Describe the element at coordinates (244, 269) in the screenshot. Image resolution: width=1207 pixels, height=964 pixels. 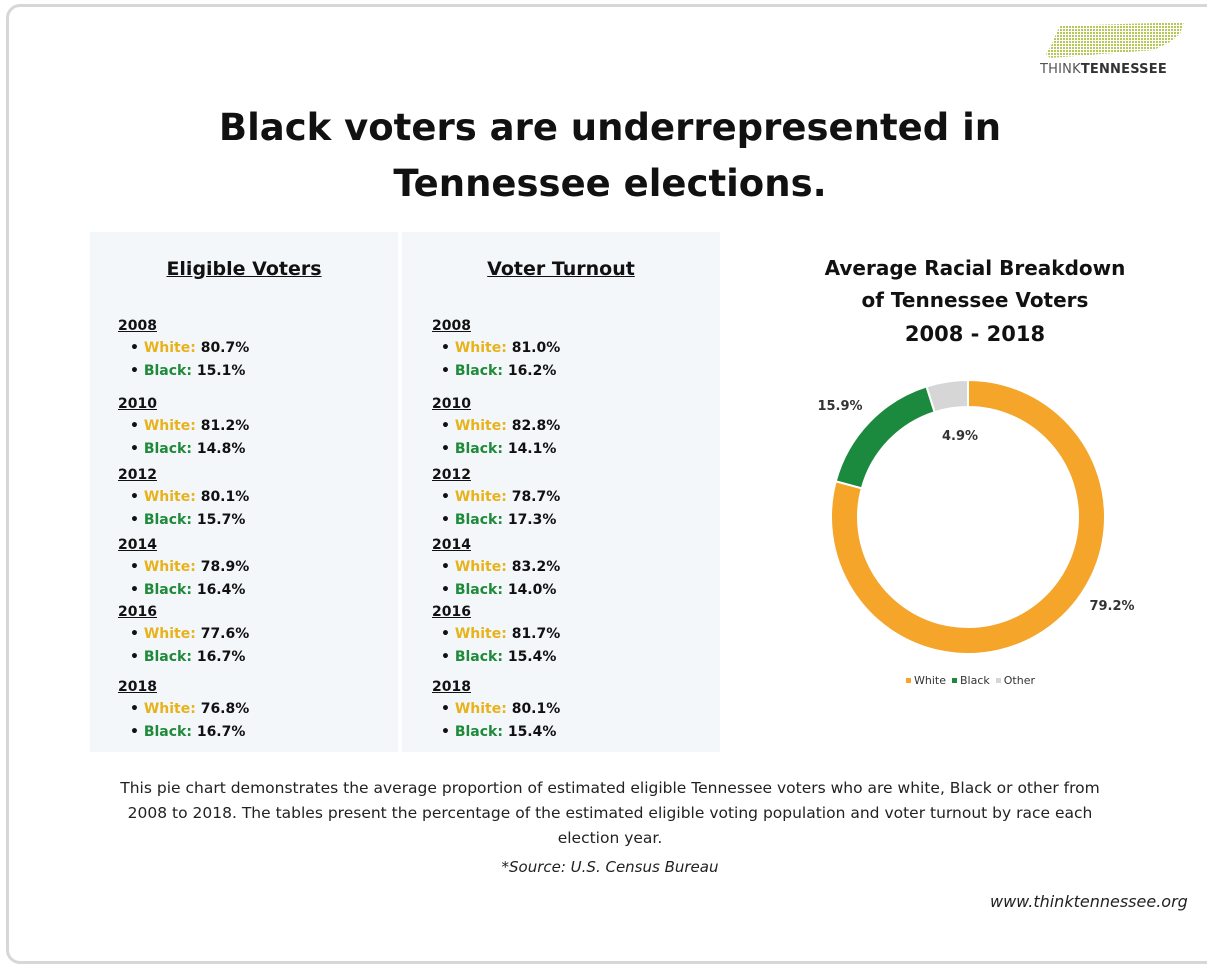
I see `eligible-voters-heading: Eligible Voters` at that location.